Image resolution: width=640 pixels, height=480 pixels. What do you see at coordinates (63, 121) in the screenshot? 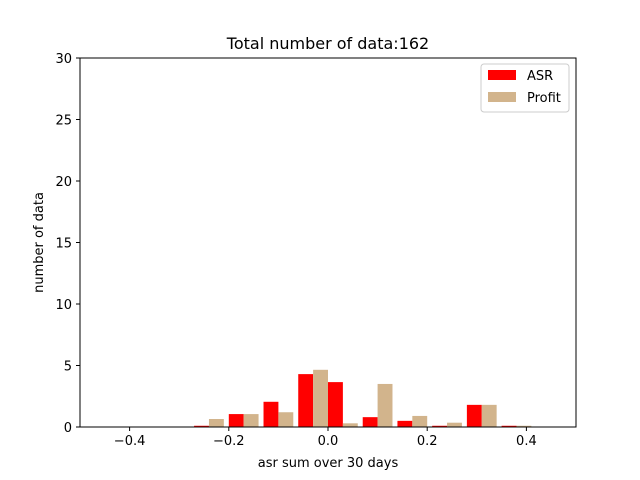
I see `y-tick-label: 25` at bounding box center [63, 121].